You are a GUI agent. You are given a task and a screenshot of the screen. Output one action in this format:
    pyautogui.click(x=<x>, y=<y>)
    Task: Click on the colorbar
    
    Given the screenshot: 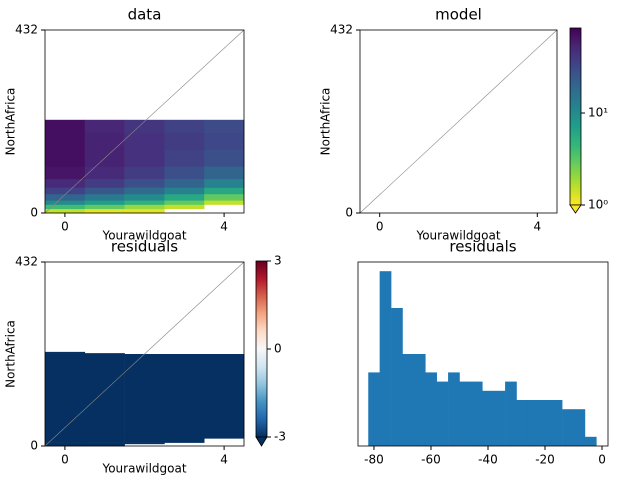 What is the action you would take?
    pyautogui.click(x=575, y=116)
    